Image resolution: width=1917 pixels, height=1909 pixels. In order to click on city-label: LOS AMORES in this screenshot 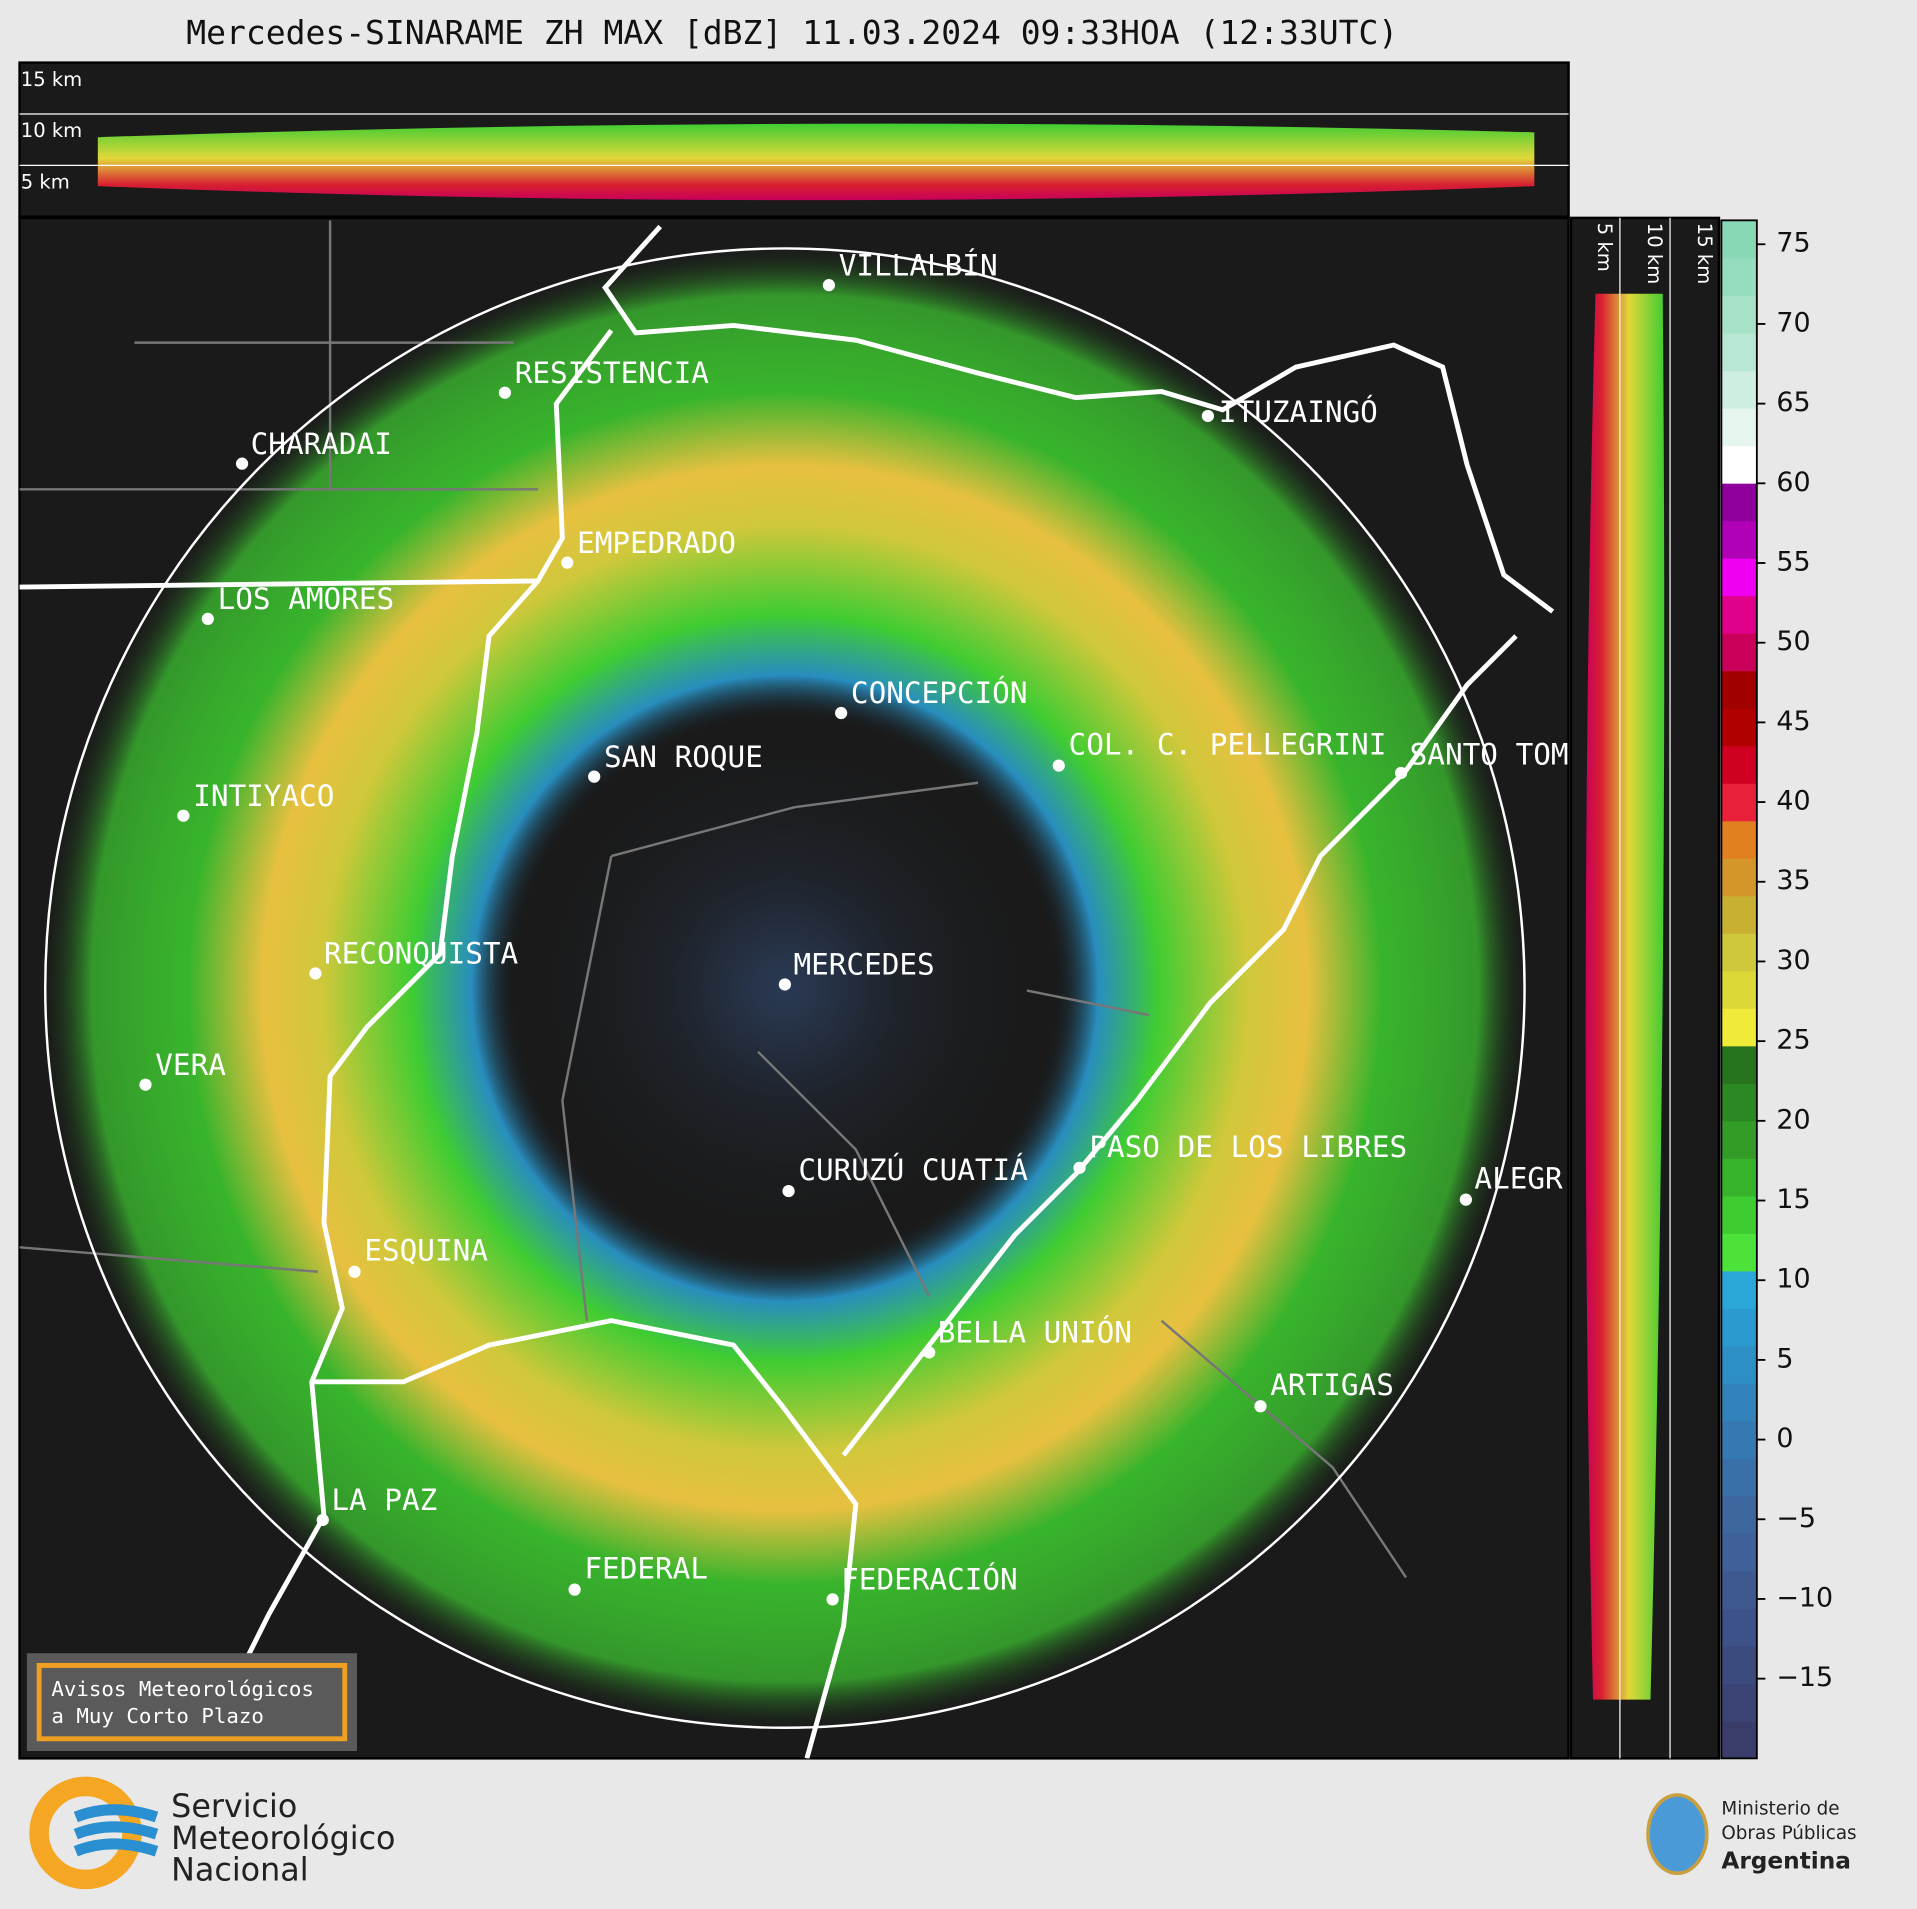, I will do `click(306, 599)`.